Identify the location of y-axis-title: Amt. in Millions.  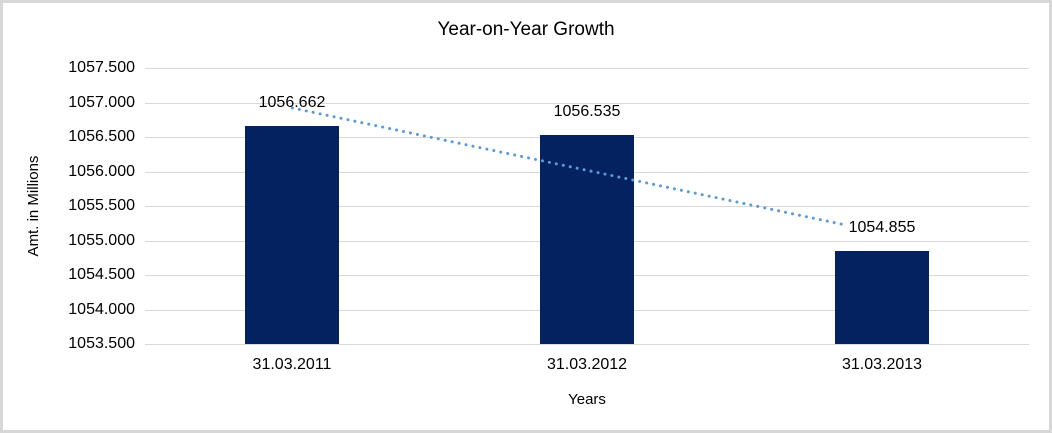
(33, 206).